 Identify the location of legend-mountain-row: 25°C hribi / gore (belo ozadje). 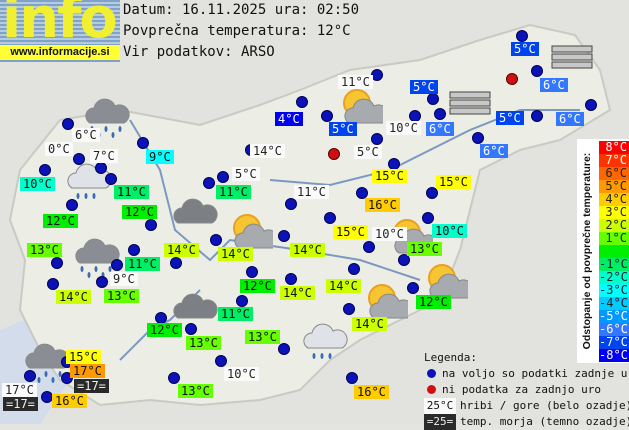
(526, 406).